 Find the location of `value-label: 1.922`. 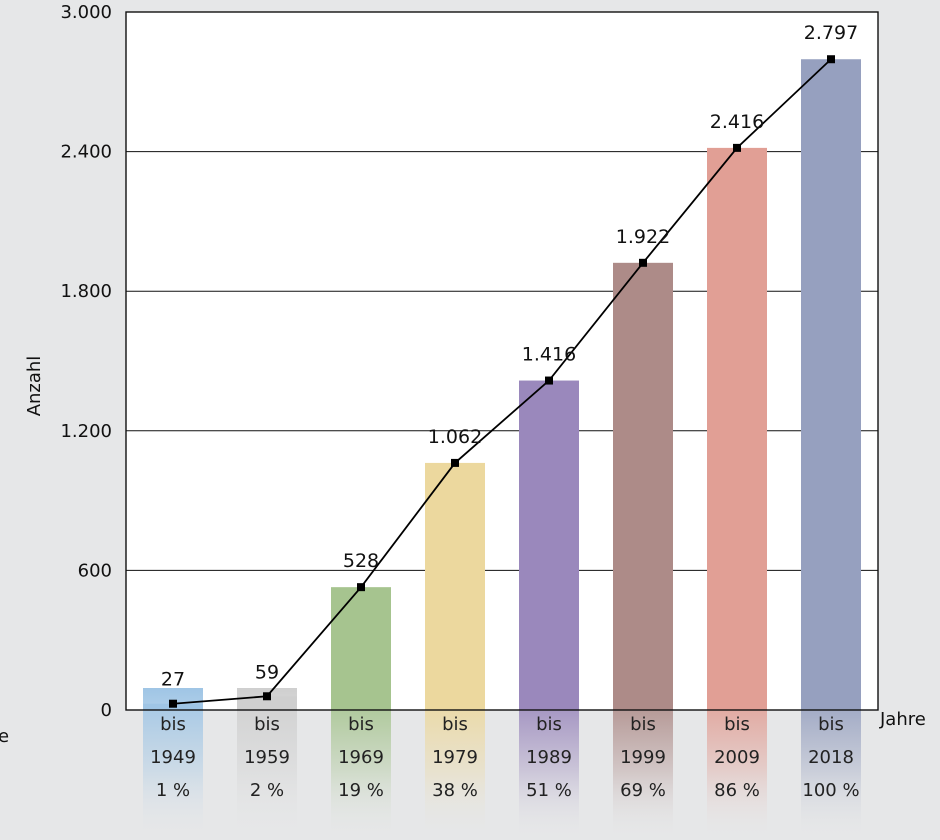

value-label: 1.922 is located at coordinates (643, 237).